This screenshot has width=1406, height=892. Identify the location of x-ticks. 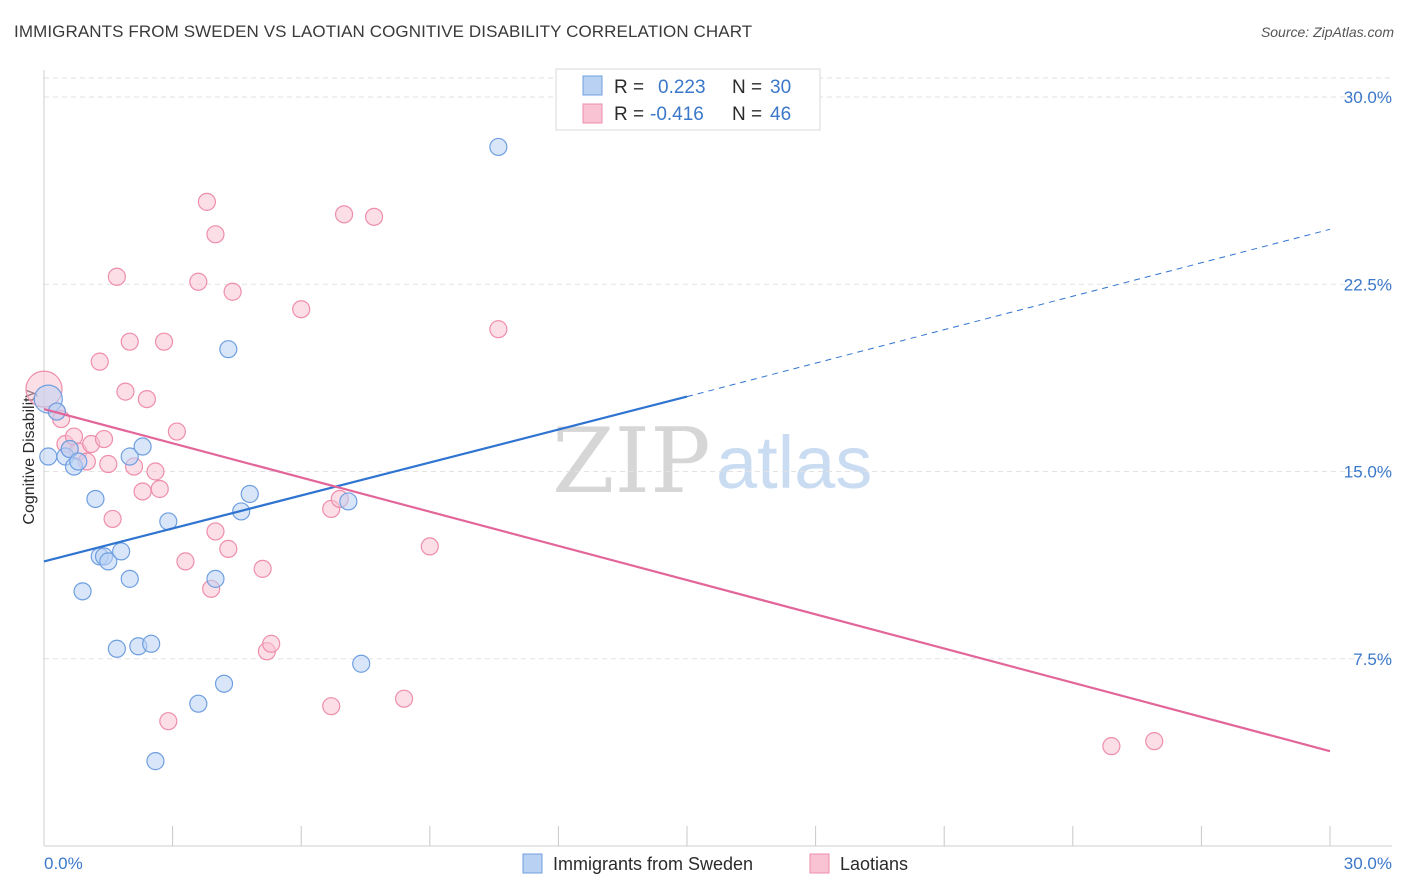
(751, 836).